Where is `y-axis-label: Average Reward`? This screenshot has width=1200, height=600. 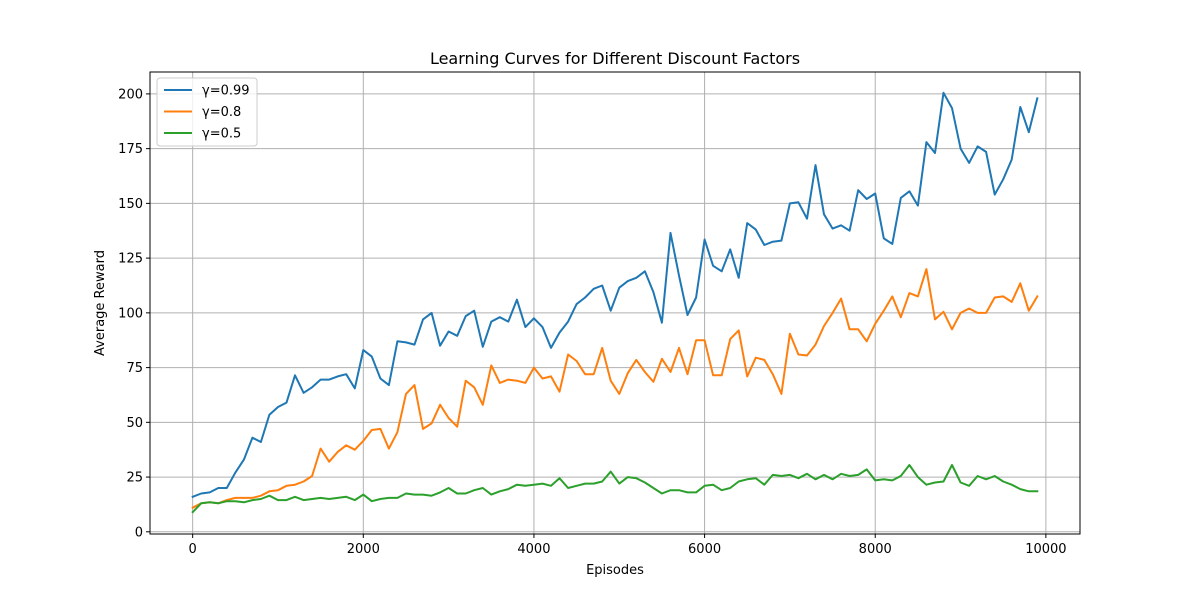 y-axis-label: Average Reward is located at coordinates (100, 303).